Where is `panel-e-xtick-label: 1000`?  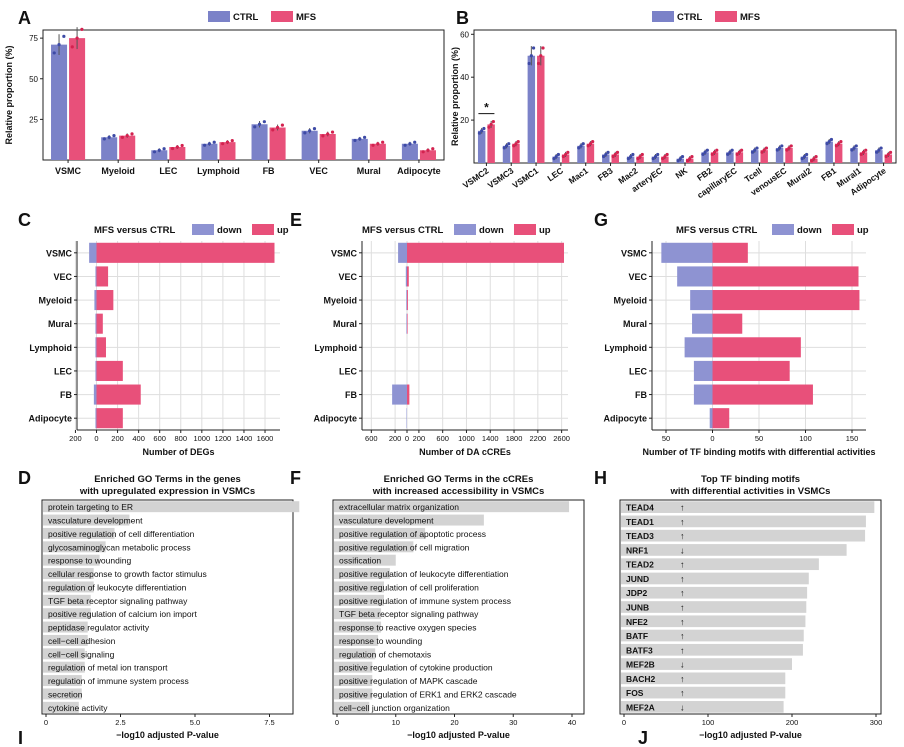
panel-e-xtick-label: 1000 is located at coordinates (466, 438).